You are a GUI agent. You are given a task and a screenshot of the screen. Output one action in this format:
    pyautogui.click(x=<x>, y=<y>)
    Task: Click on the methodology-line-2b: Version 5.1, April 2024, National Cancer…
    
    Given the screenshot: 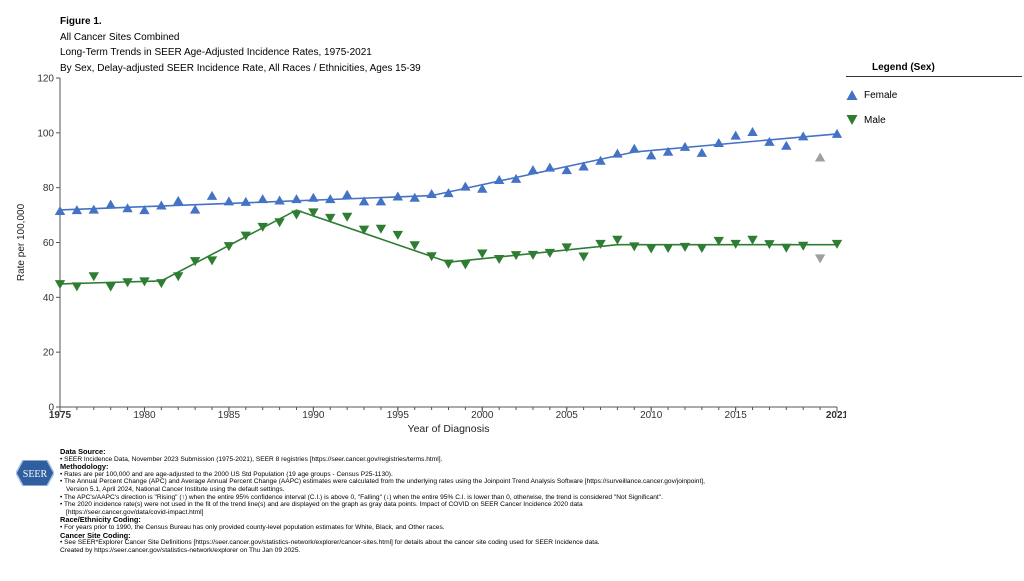 What is the action you would take?
    pyautogui.click(x=175, y=489)
    